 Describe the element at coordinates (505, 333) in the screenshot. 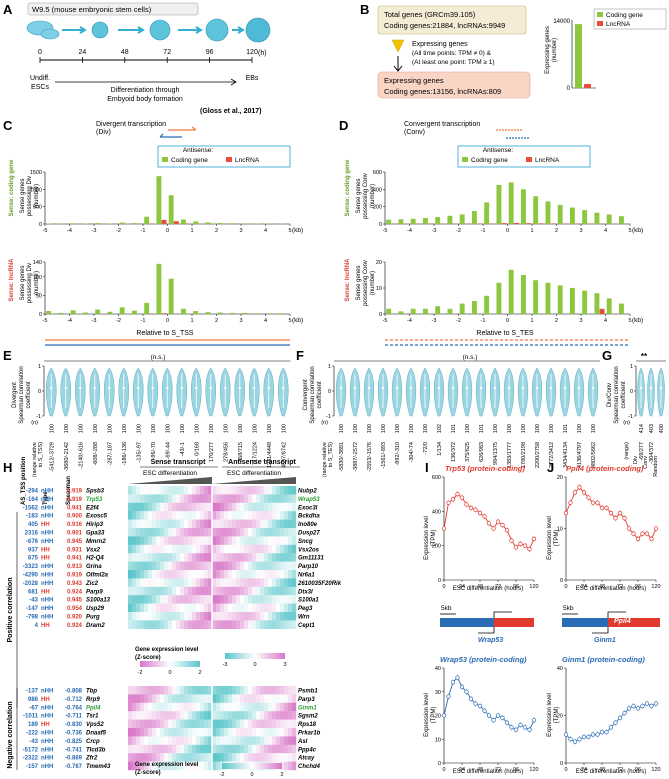

I see `d-xlabel: Relative to S_TES` at that location.